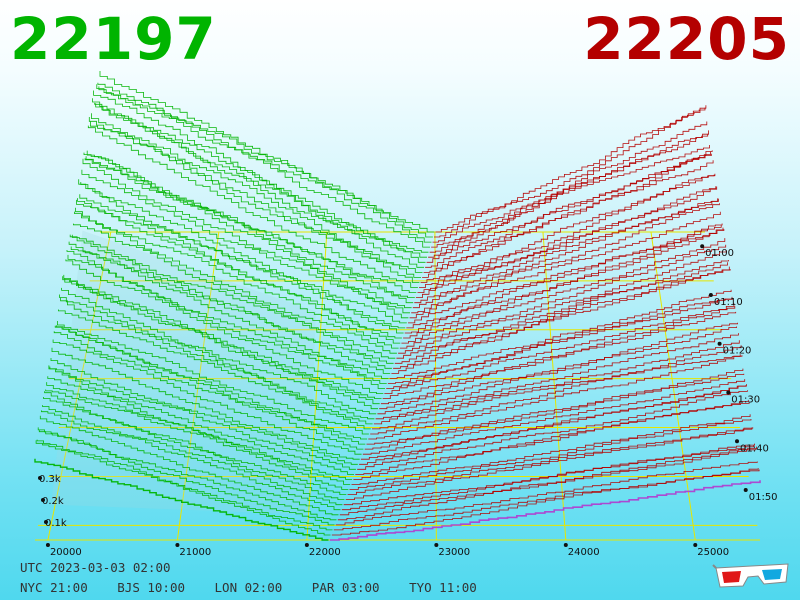 This screenshot has height=600, width=800. What do you see at coordinates (66, 552) in the screenshot?
I see `price-tick-label: 20000` at bounding box center [66, 552].